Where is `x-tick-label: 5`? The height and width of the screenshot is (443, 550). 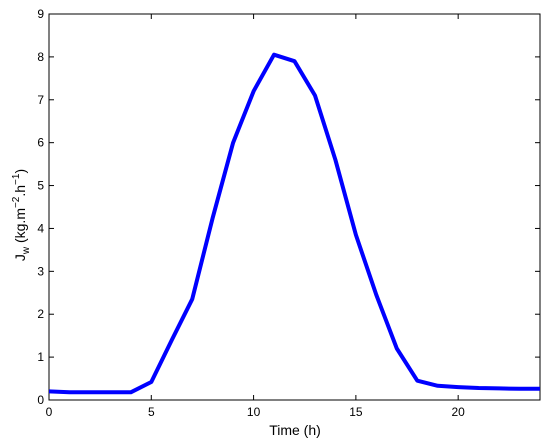 x-tick-label: 5 is located at coordinates (151, 412).